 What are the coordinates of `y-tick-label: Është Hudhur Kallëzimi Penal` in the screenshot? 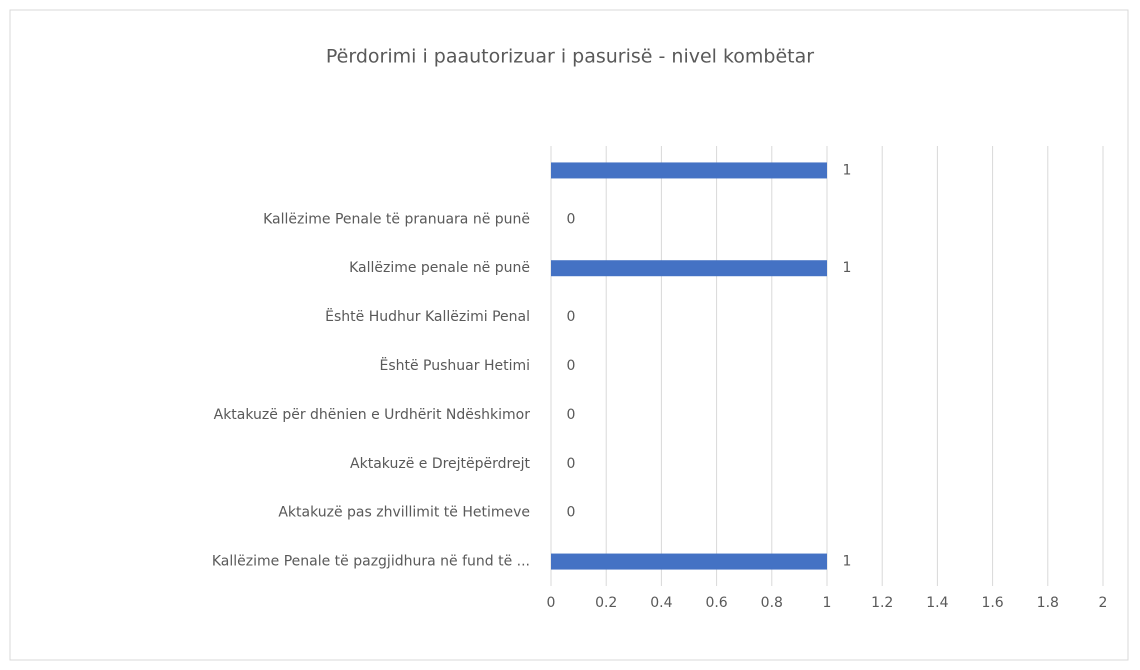 It's located at (427, 316).